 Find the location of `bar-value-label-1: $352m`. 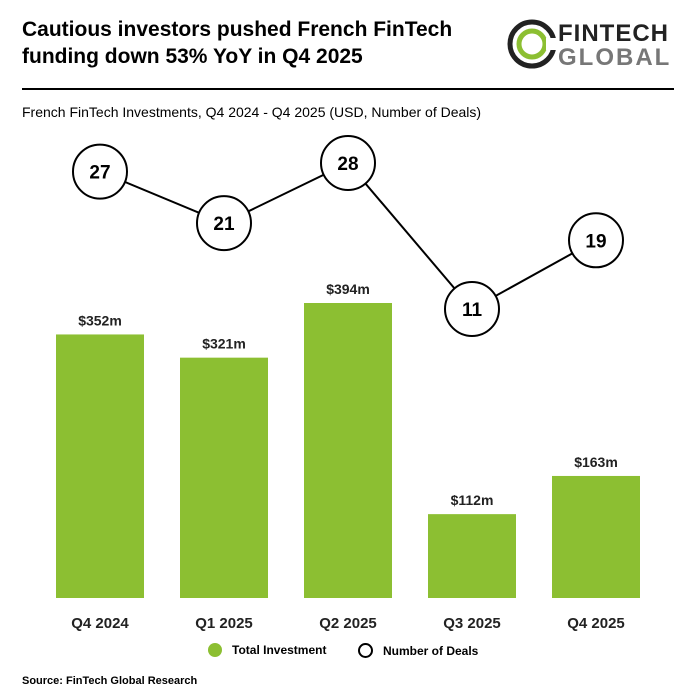

bar-value-label-1: $352m is located at coordinates (100, 320).